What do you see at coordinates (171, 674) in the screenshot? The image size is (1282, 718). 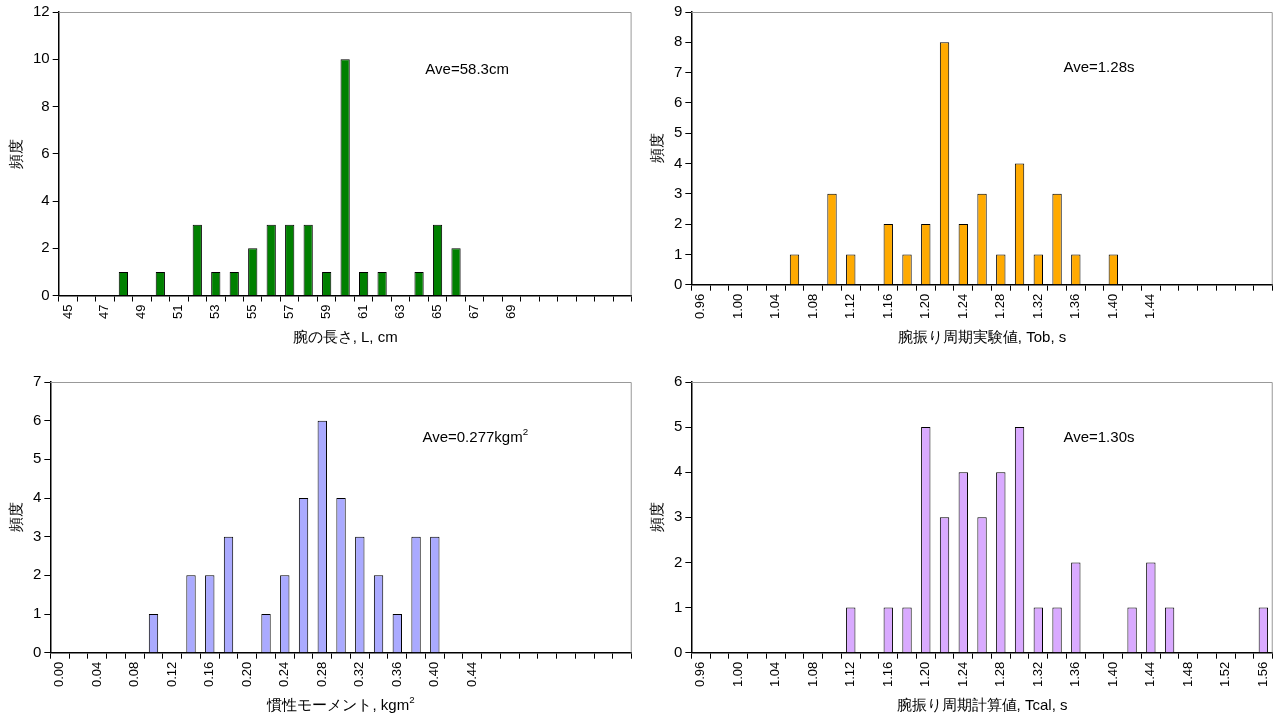 I see `x-tick-label: 0.12` at bounding box center [171, 674].